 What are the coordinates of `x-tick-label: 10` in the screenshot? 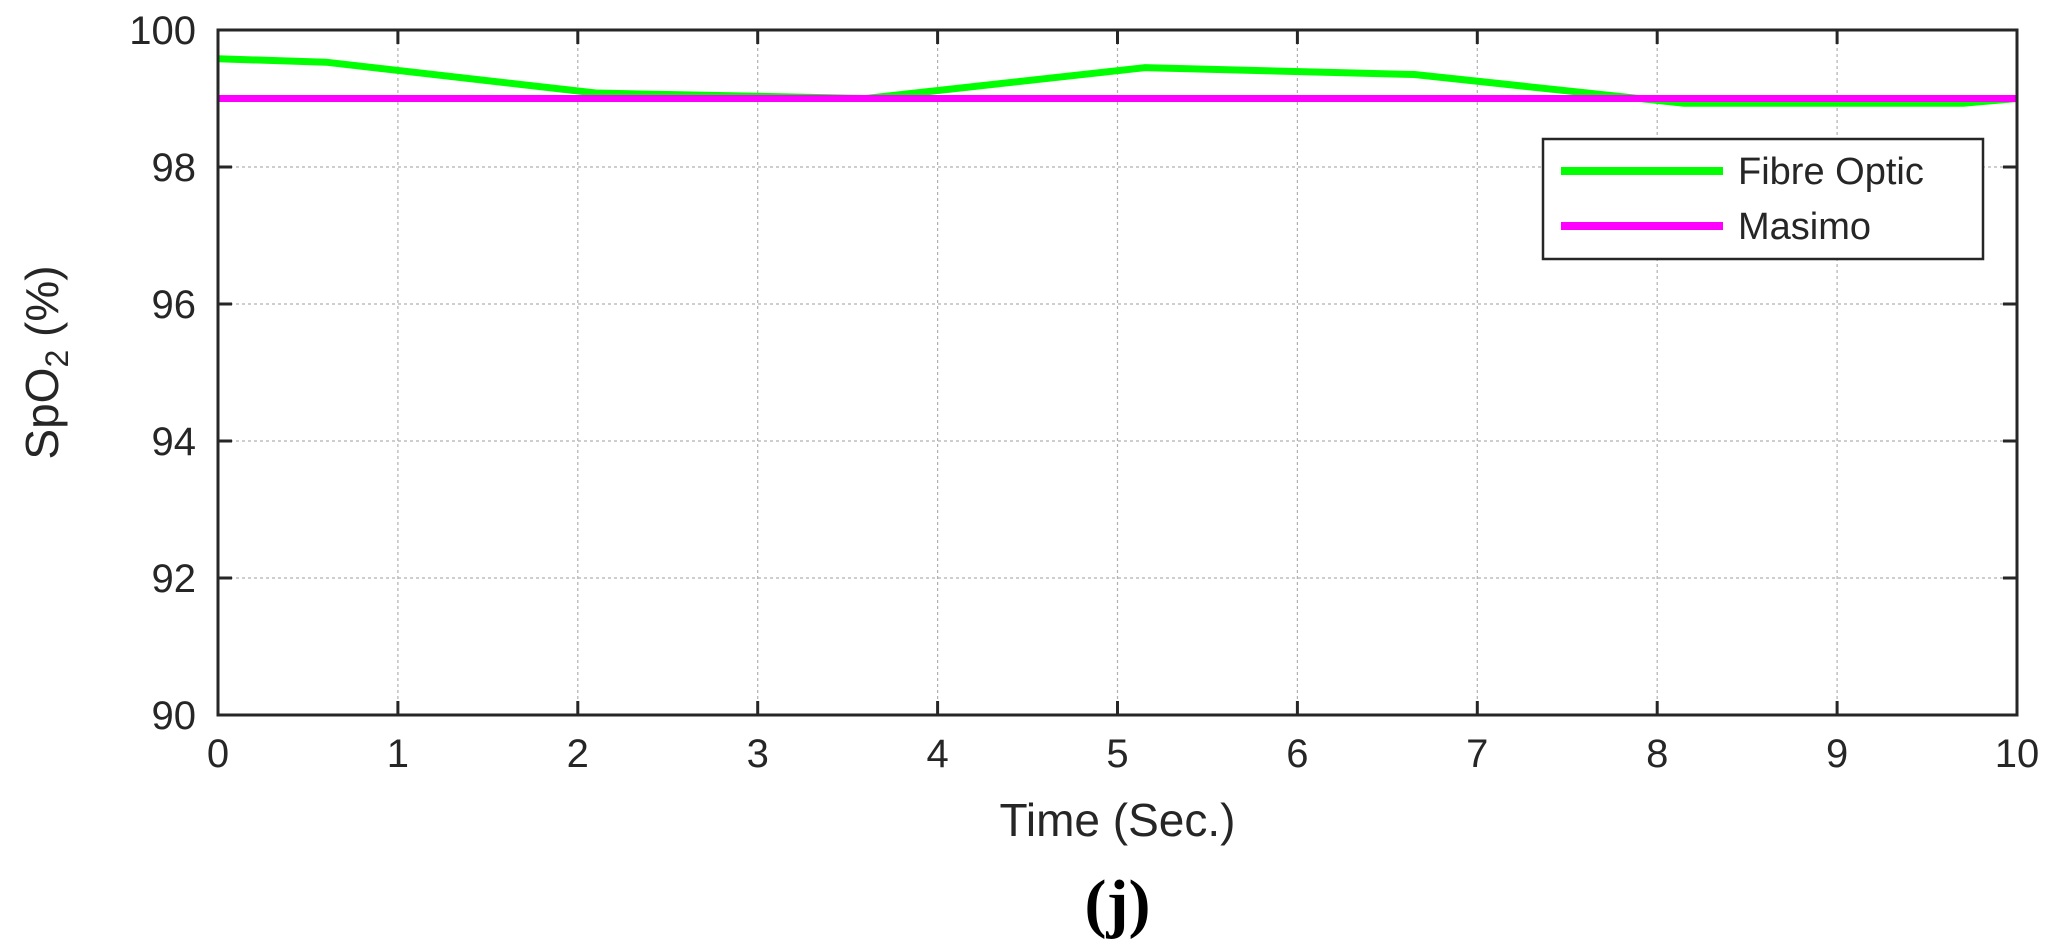 It's located at (2017, 754).